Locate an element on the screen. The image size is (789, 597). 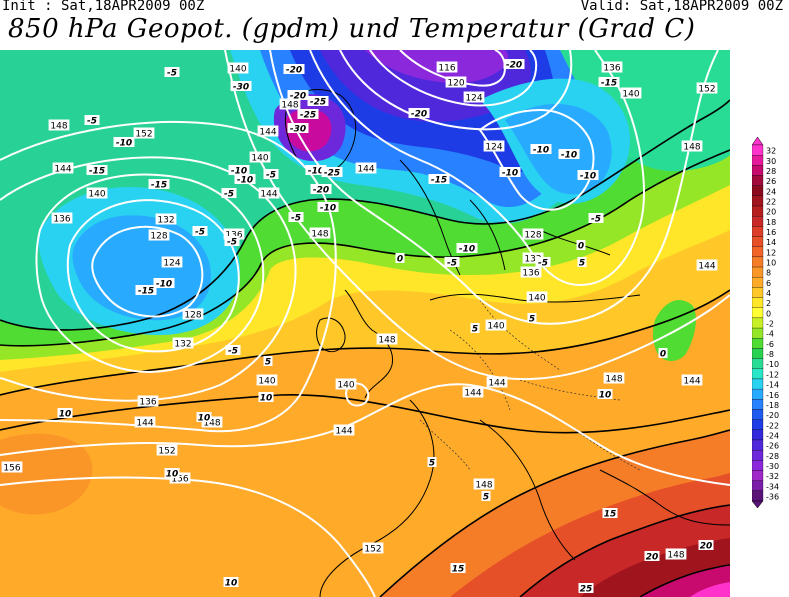
temperature-label: -30 is located at coordinates (298, 130).